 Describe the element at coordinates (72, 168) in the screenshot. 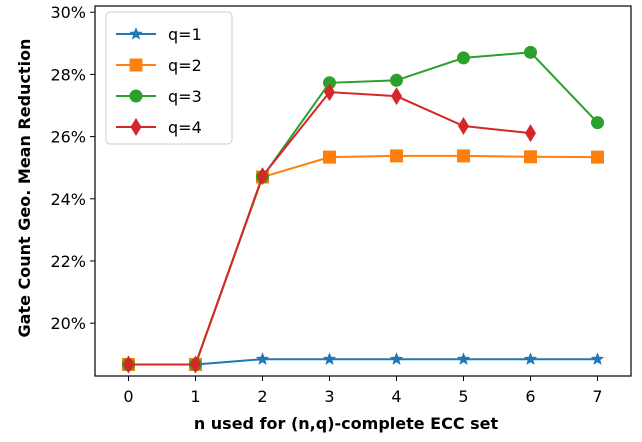

I see `y-axis: 20% 22% 24% 26% 28% 30%` at that location.